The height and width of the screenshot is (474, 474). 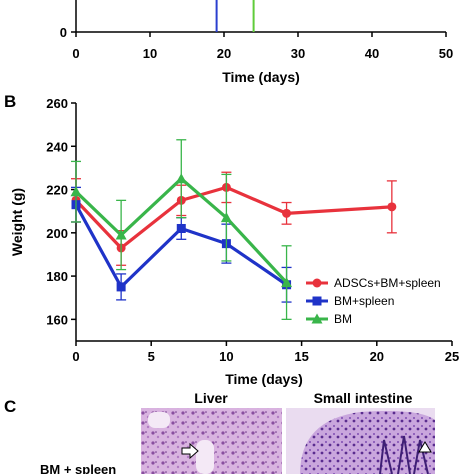 What do you see at coordinates (10, 406) in the screenshot?
I see `panel-c-letter: C` at bounding box center [10, 406].